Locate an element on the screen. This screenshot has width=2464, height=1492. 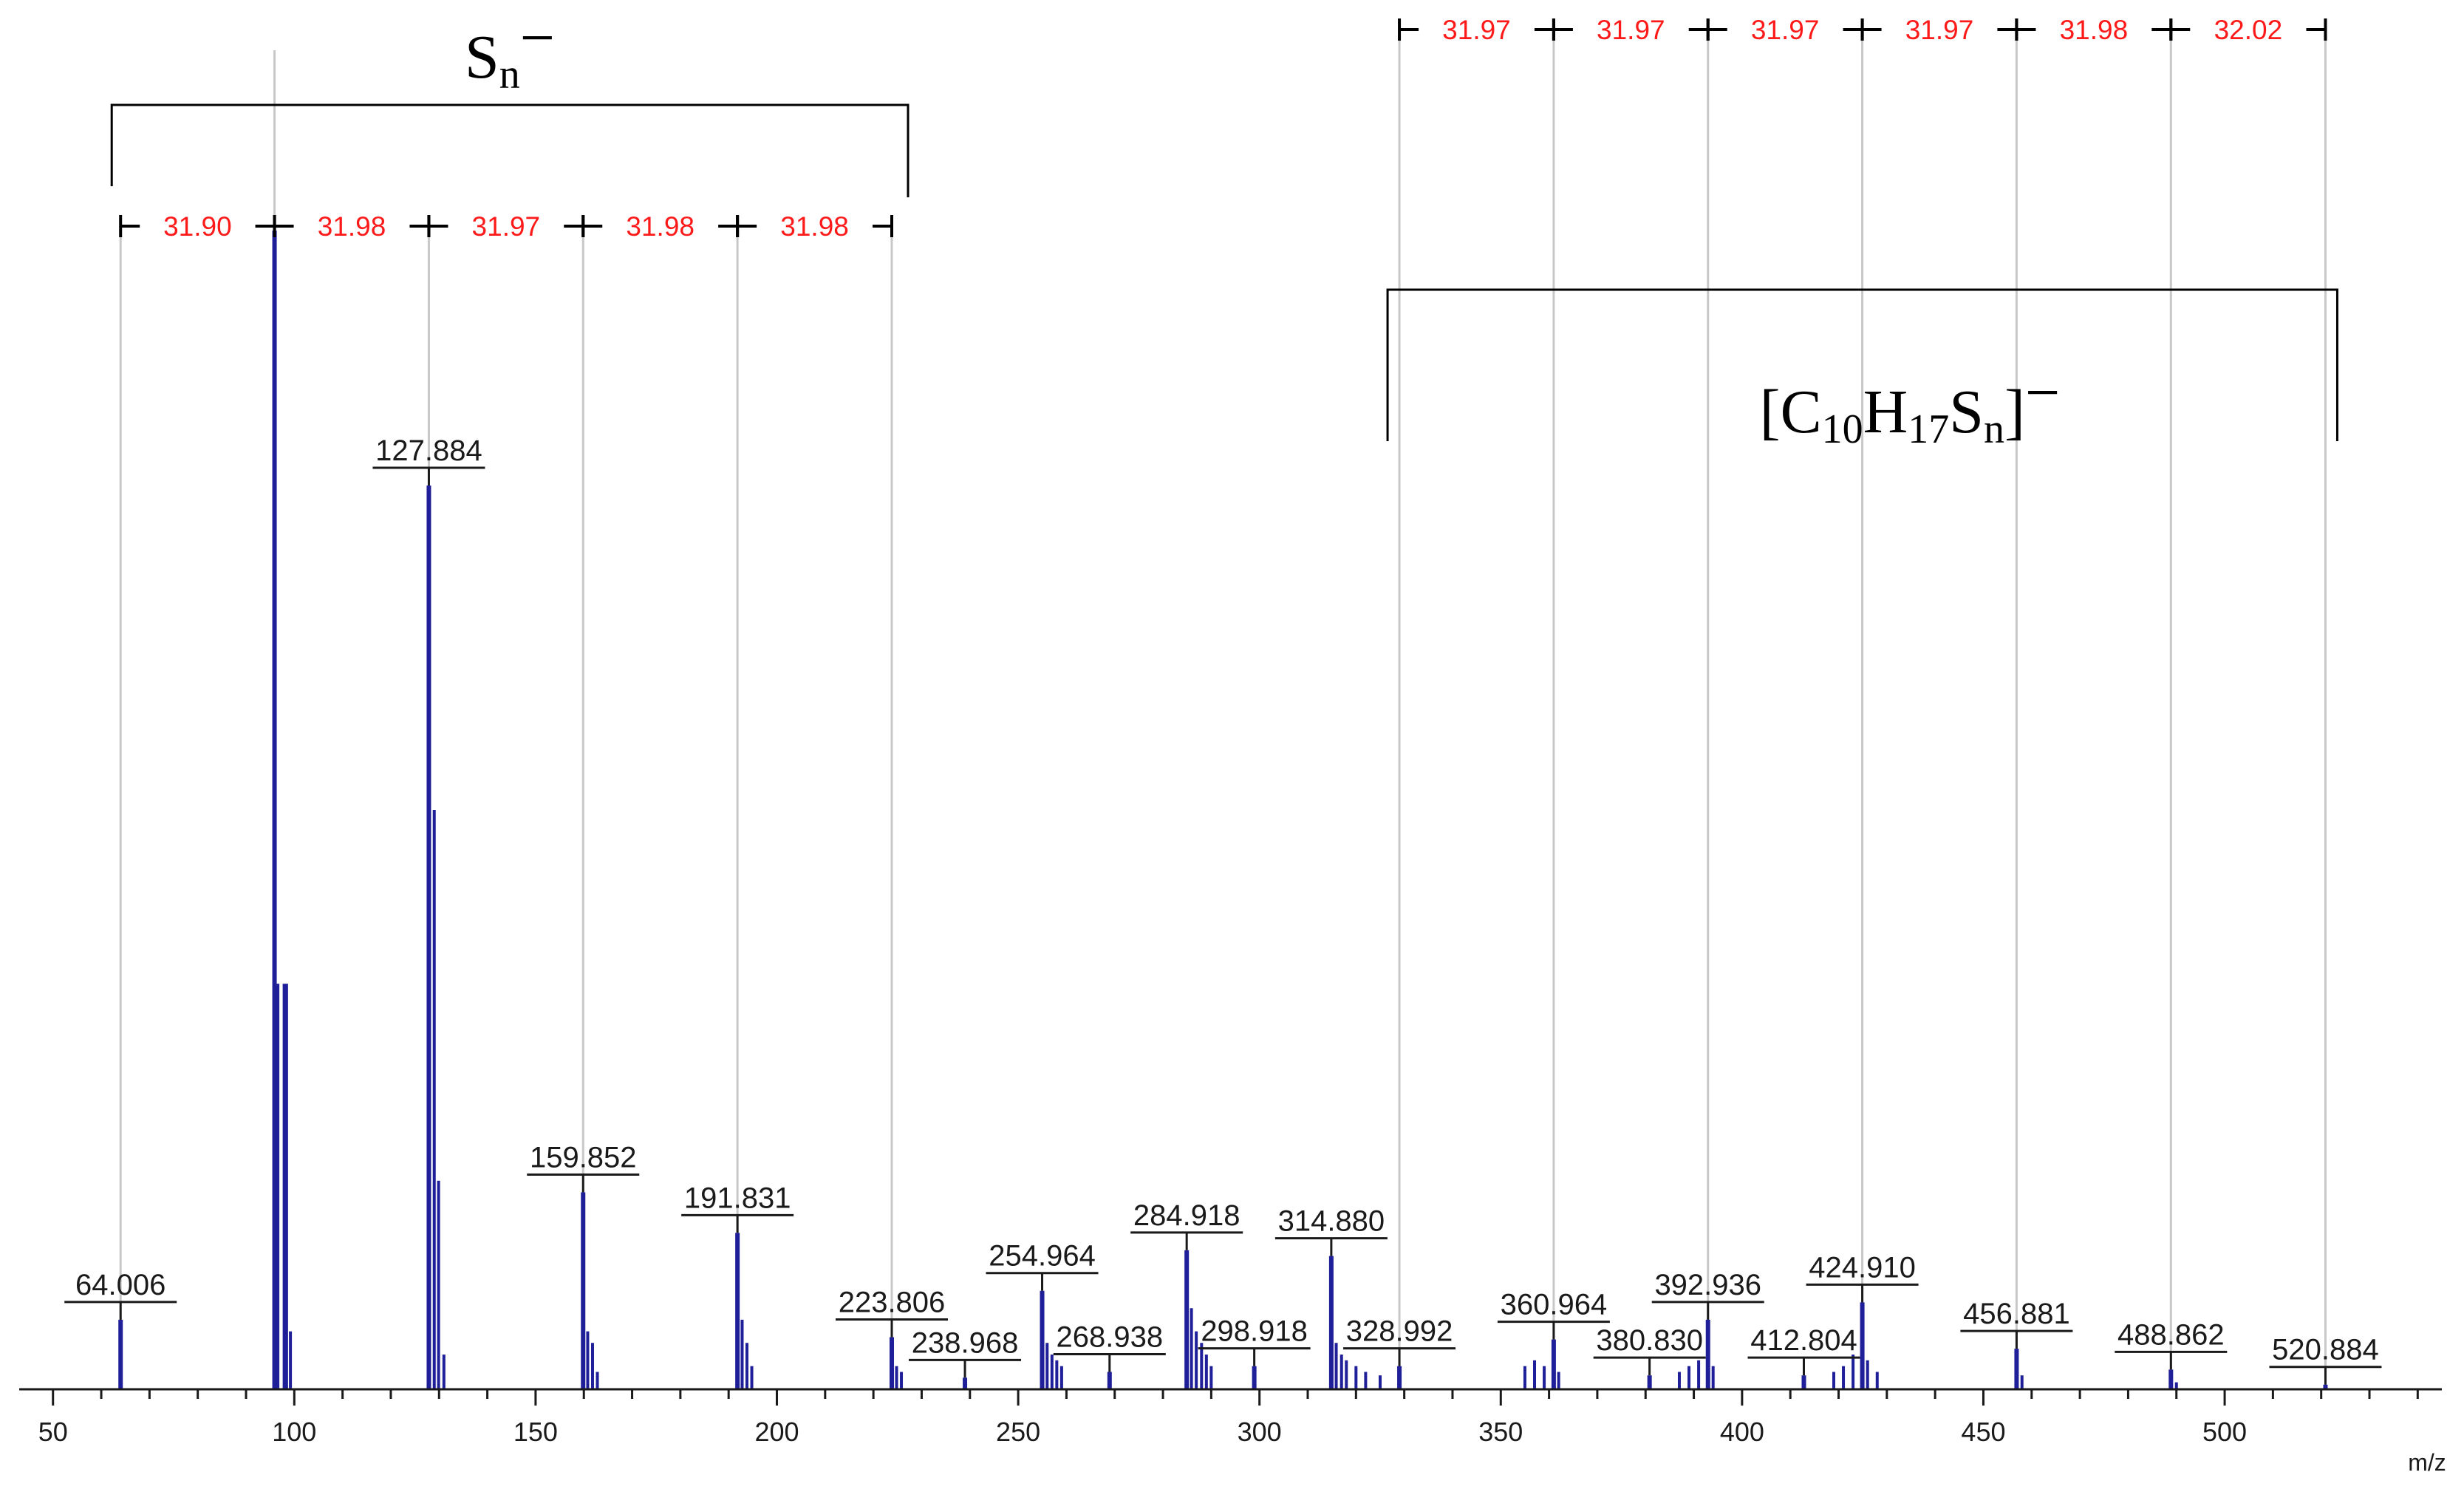
bracket-sn is located at coordinates (510, 150).